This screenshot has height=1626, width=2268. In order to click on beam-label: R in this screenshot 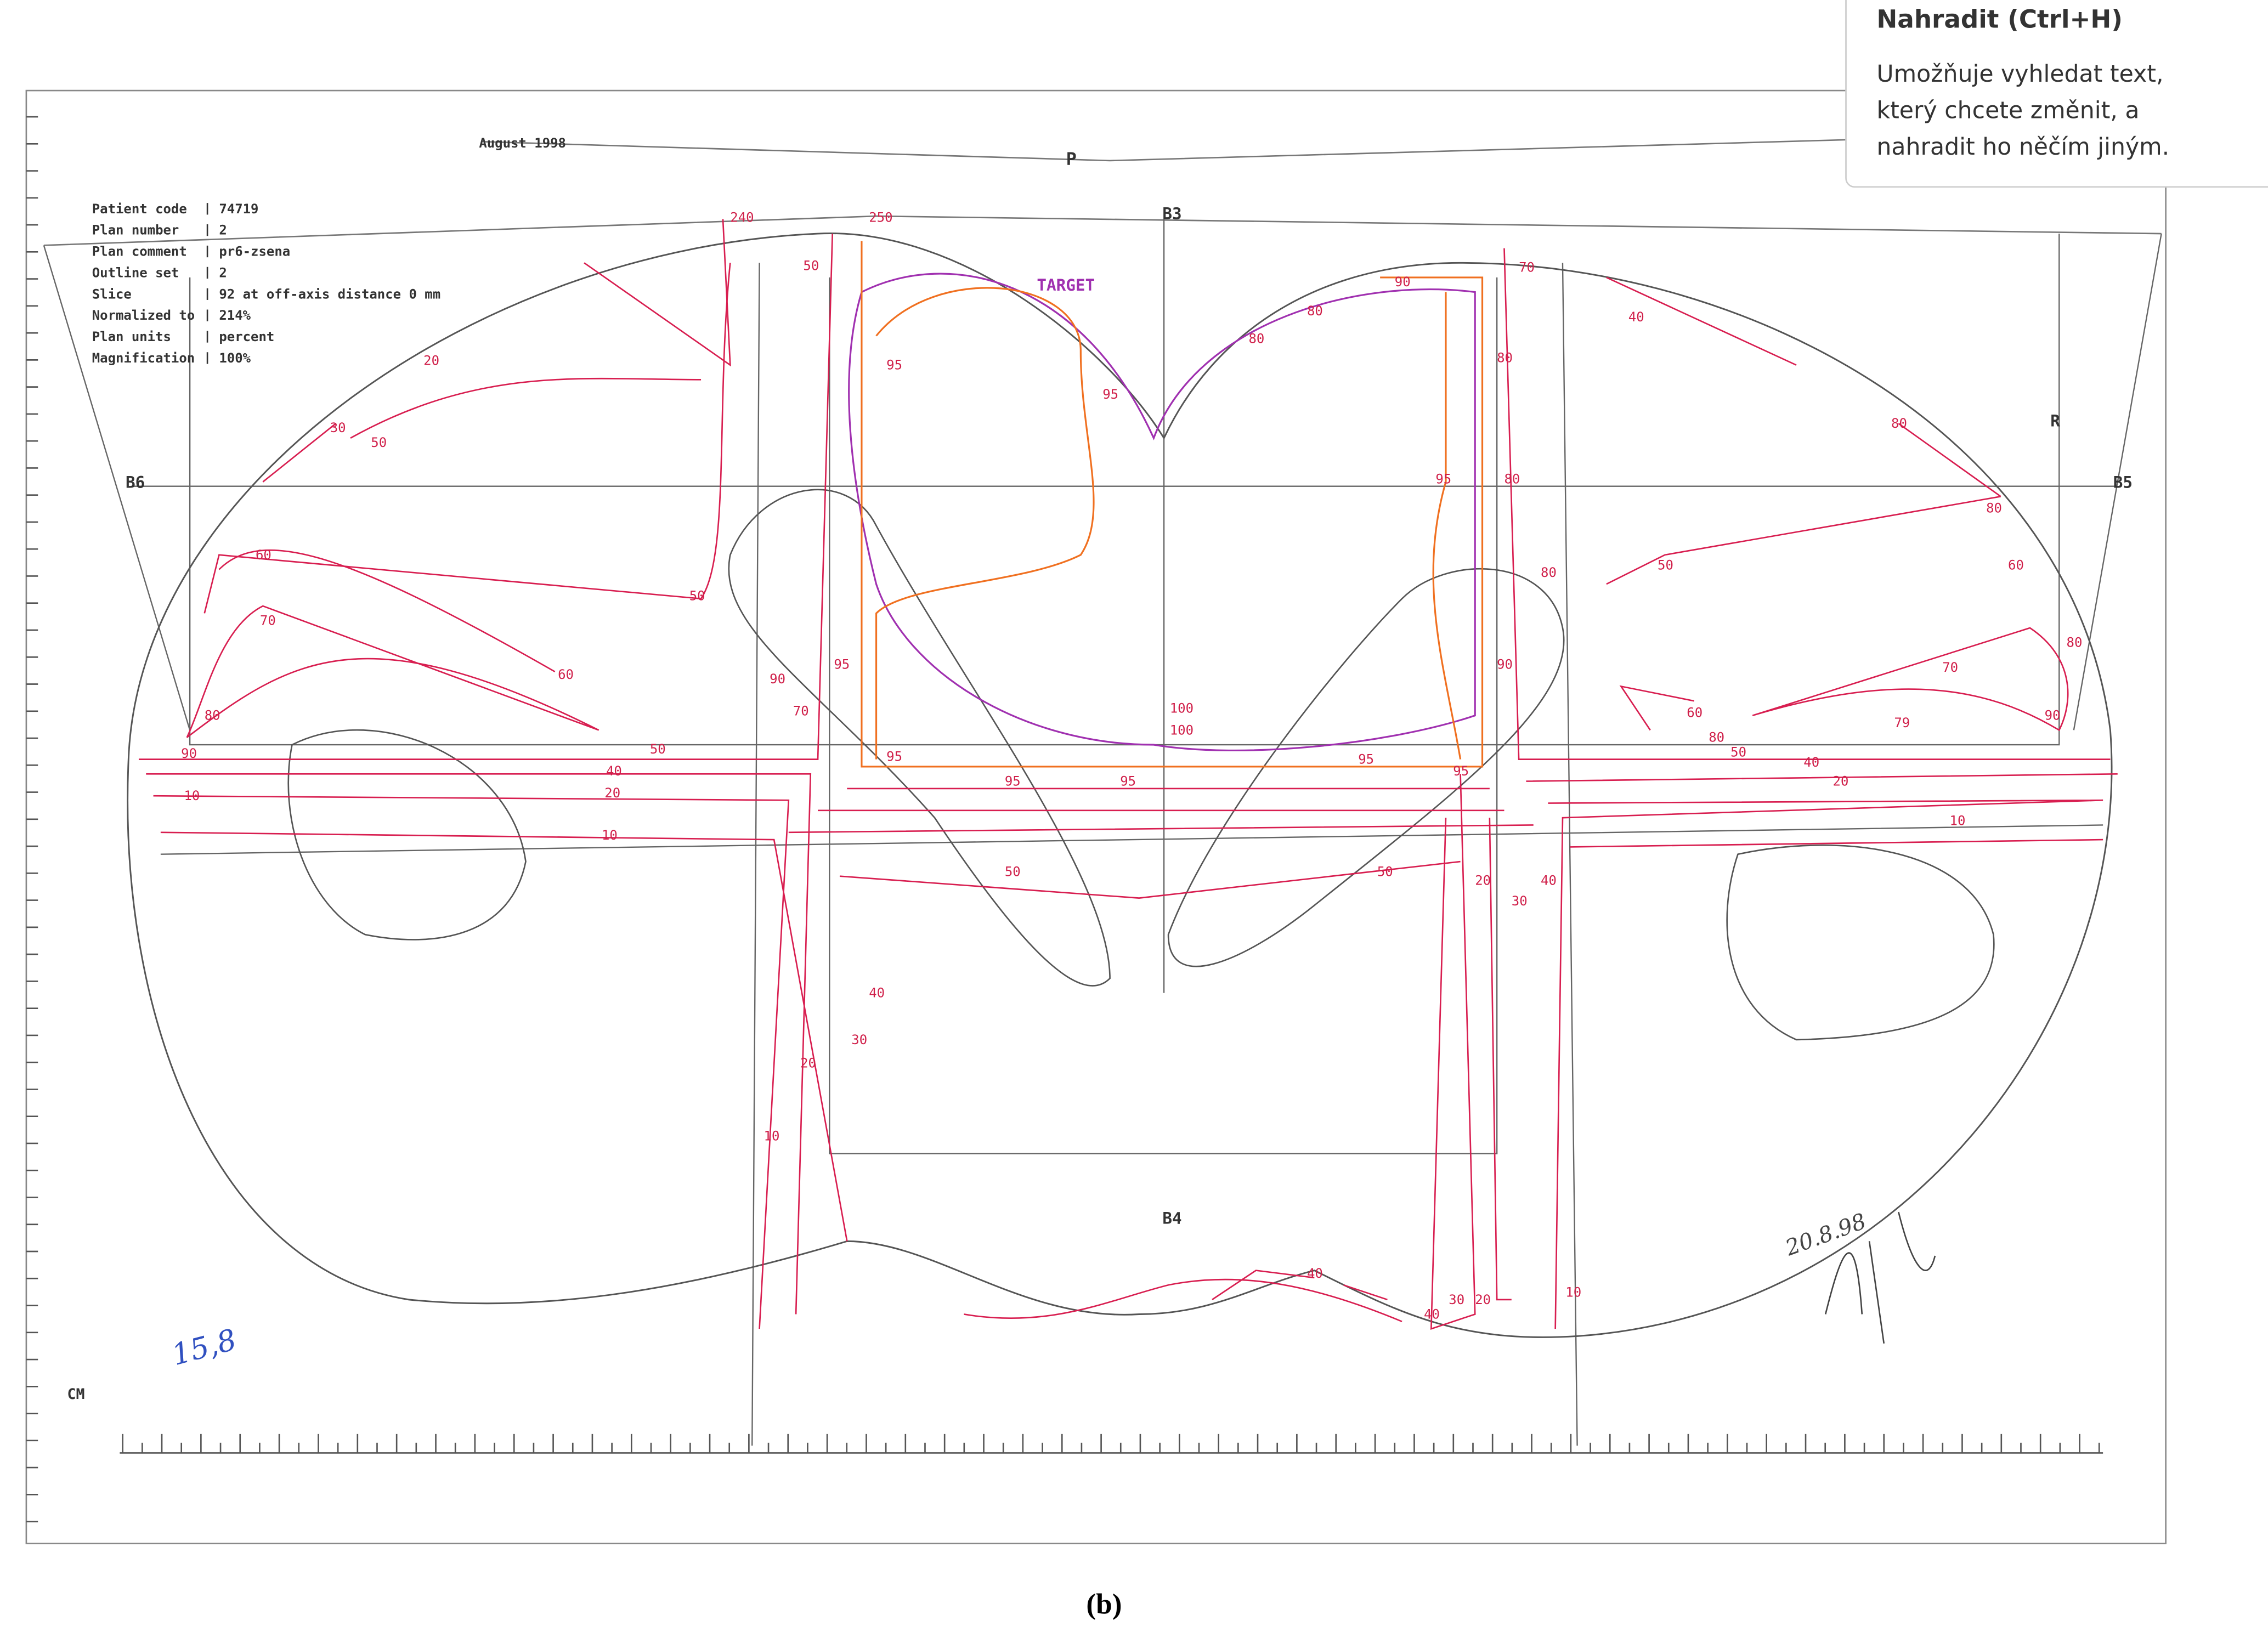, I will do `click(2055, 421)`.